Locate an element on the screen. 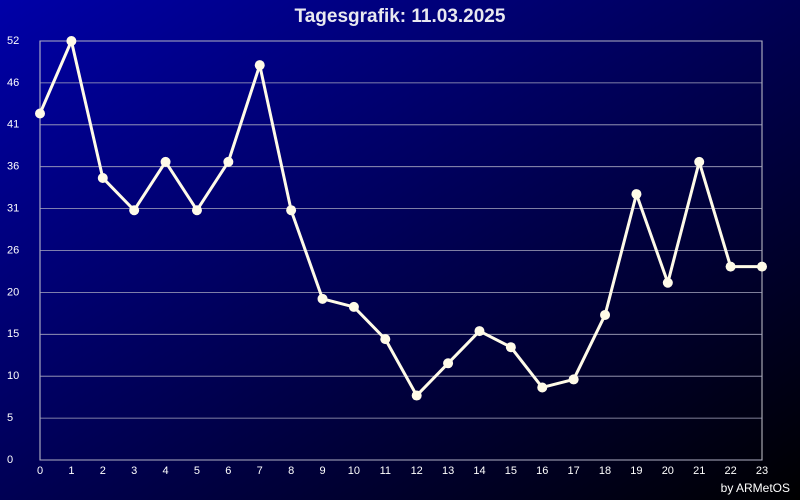 This screenshot has height=500, width=800. credit: by ARMetOS is located at coordinates (755, 488).